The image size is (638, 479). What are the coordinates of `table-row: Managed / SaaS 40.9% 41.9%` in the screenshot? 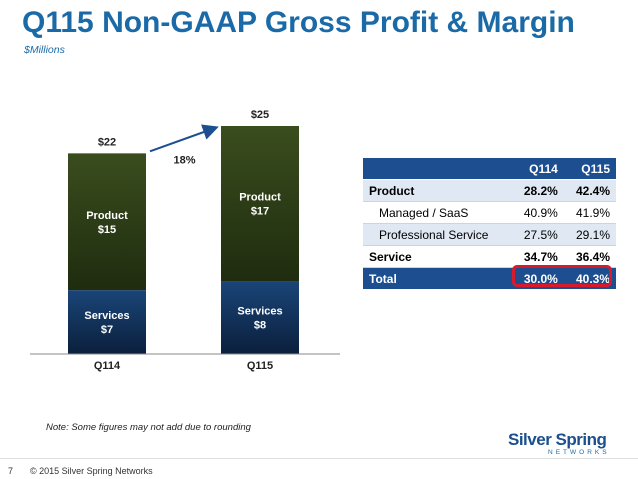 It's located at (489, 212).